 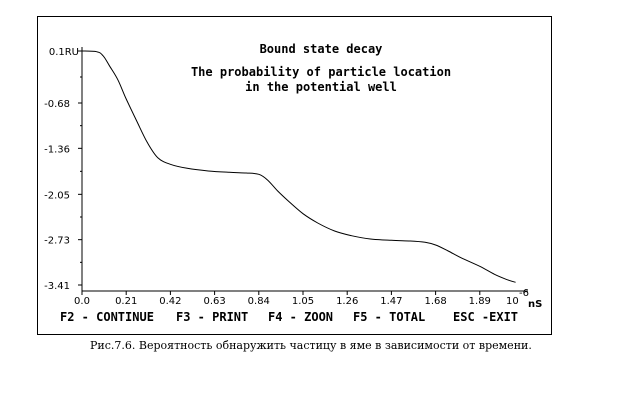 What do you see at coordinates (435, 301) in the screenshot?
I see `x-tick-label: 1.68` at bounding box center [435, 301].